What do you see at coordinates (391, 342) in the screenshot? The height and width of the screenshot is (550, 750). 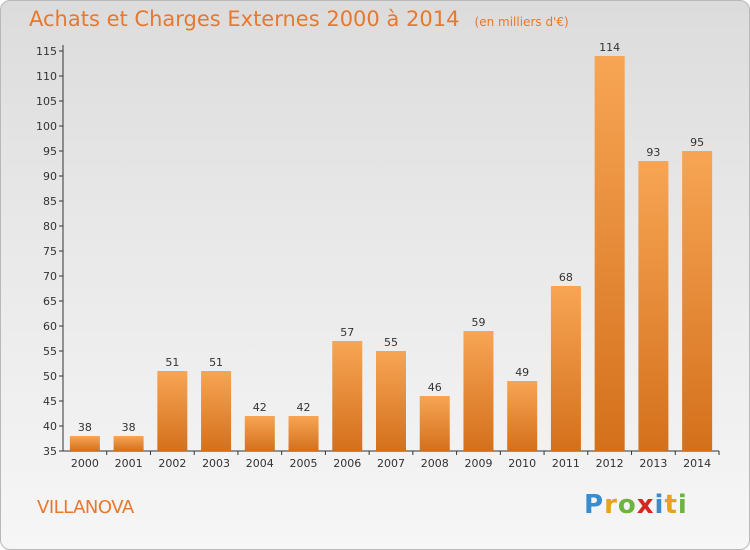 I see `data-label: 55` at bounding box center [391, 342].